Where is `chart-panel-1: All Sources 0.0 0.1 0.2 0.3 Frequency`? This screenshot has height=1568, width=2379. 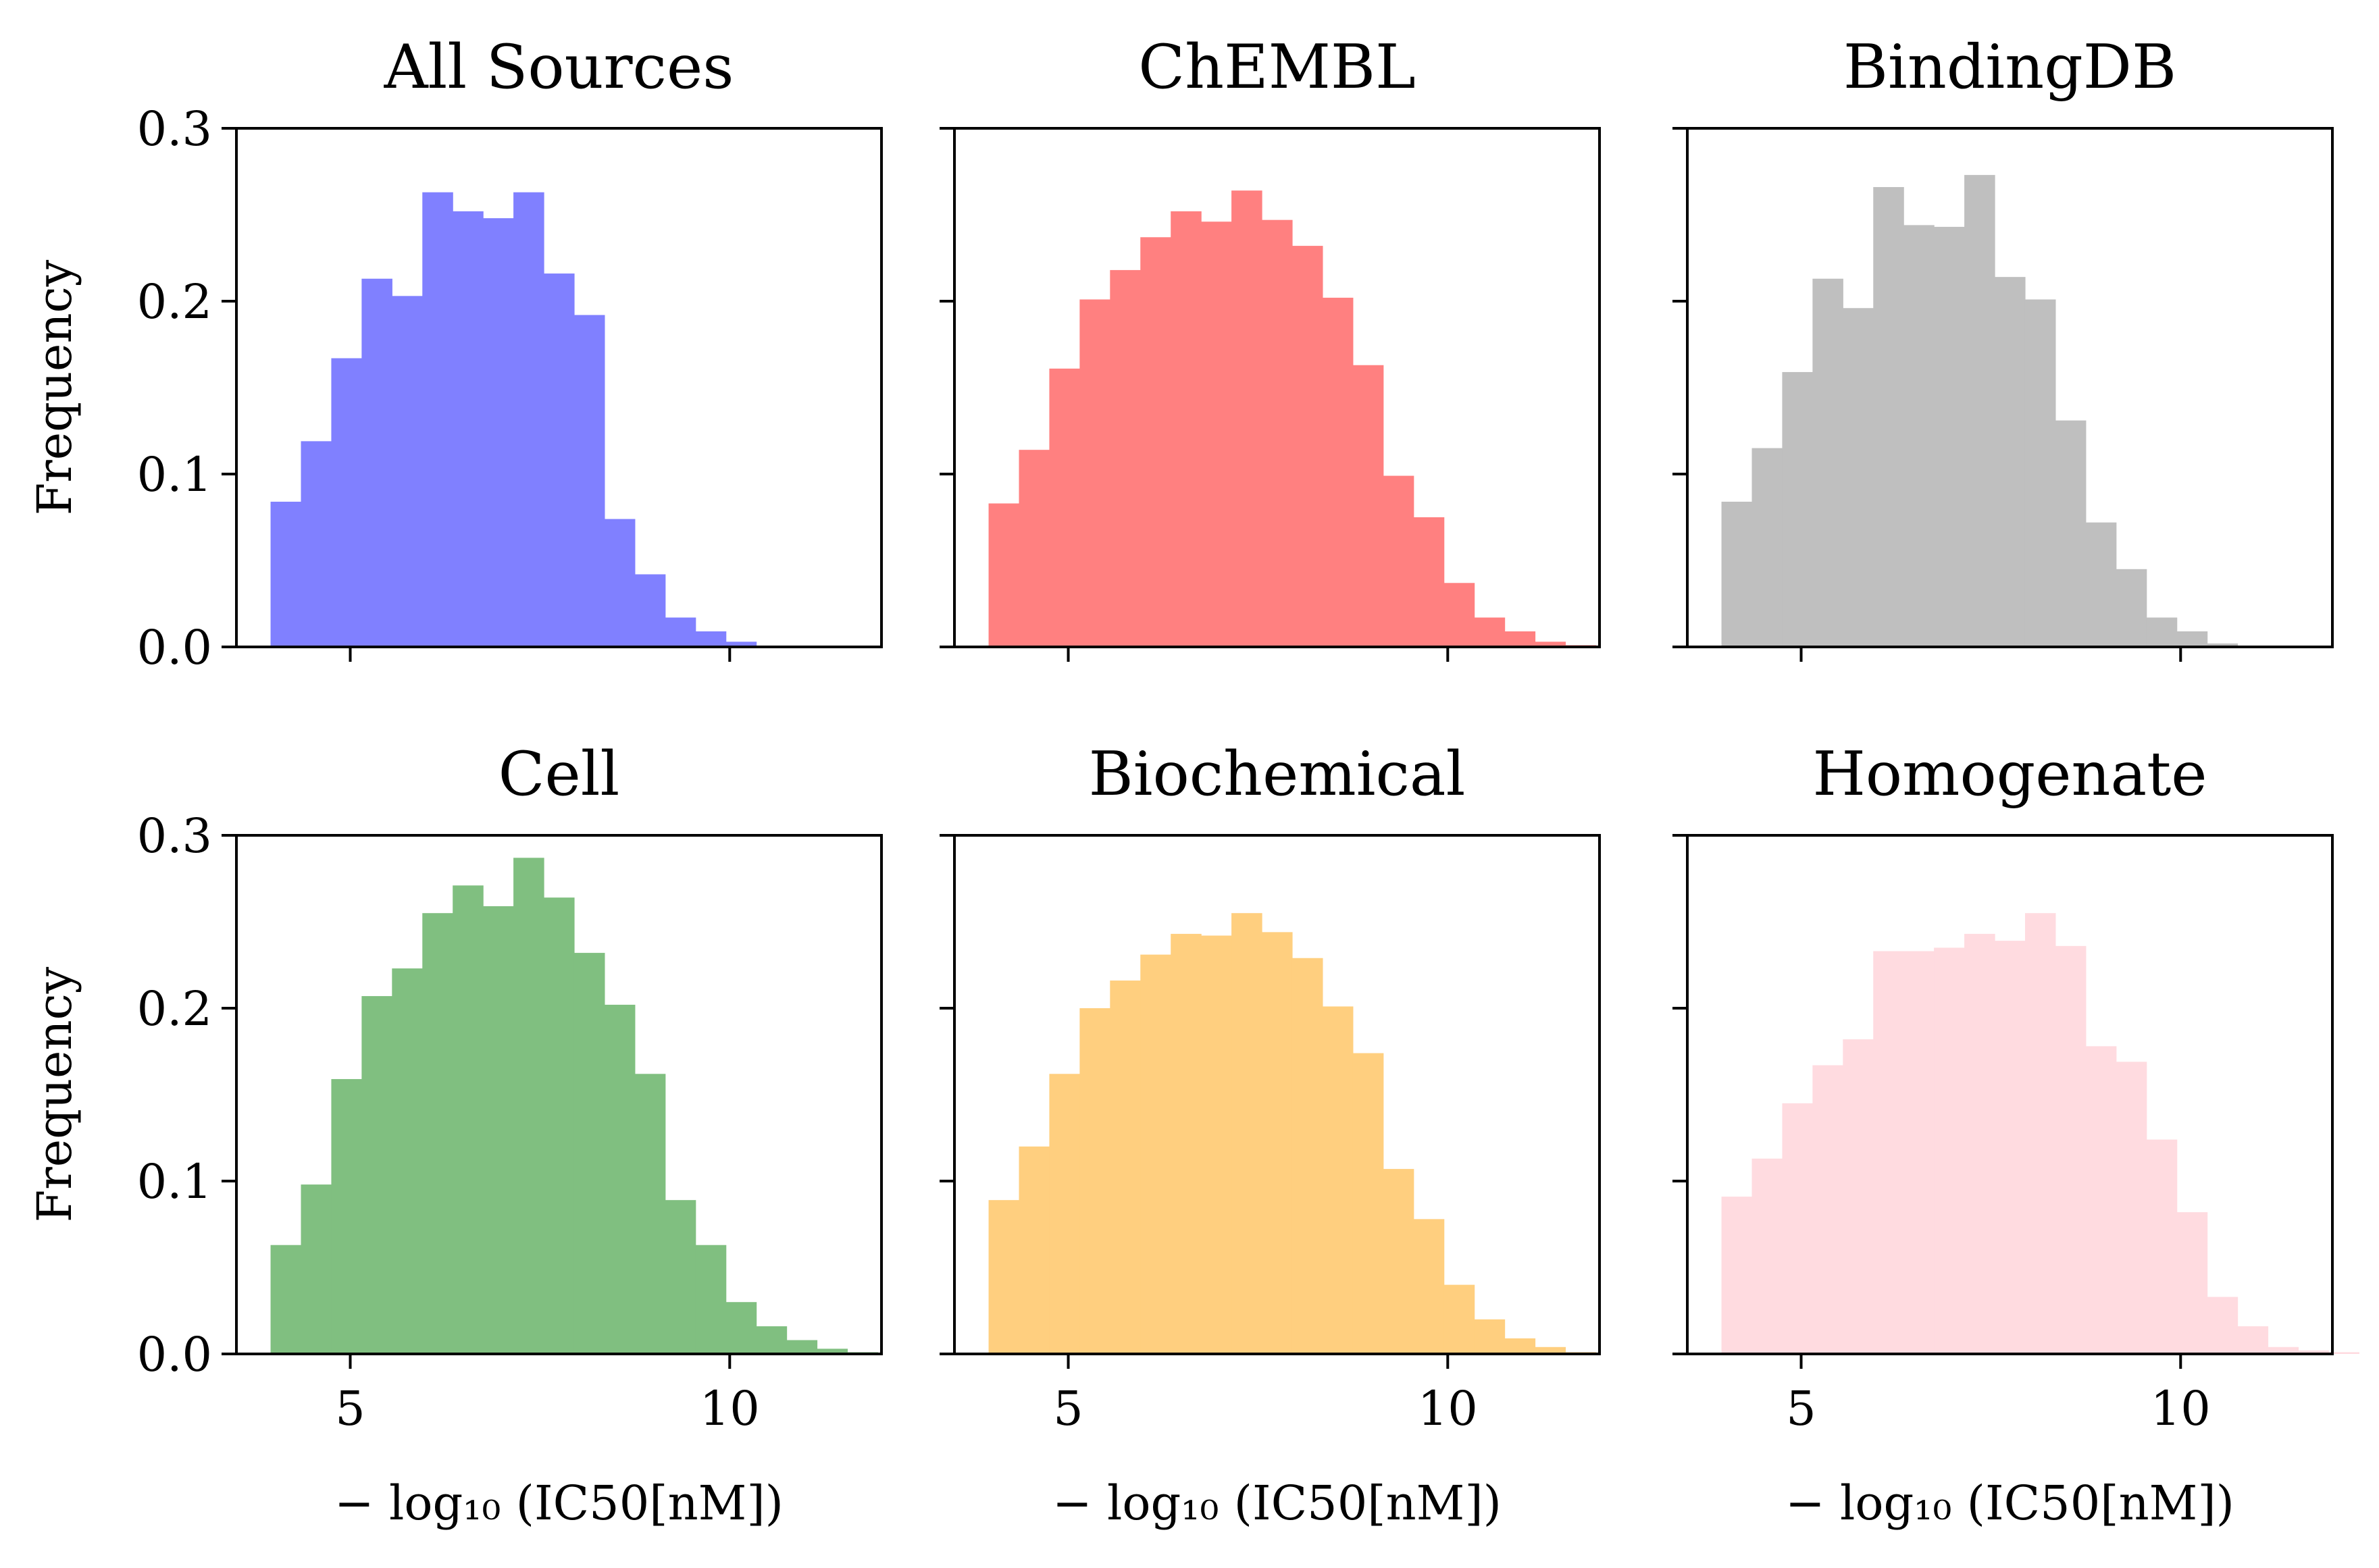 chart-panel-1: All Sources 0.0 0.1 0.2 0.3 Frequency is located at coordinates (455, 353).